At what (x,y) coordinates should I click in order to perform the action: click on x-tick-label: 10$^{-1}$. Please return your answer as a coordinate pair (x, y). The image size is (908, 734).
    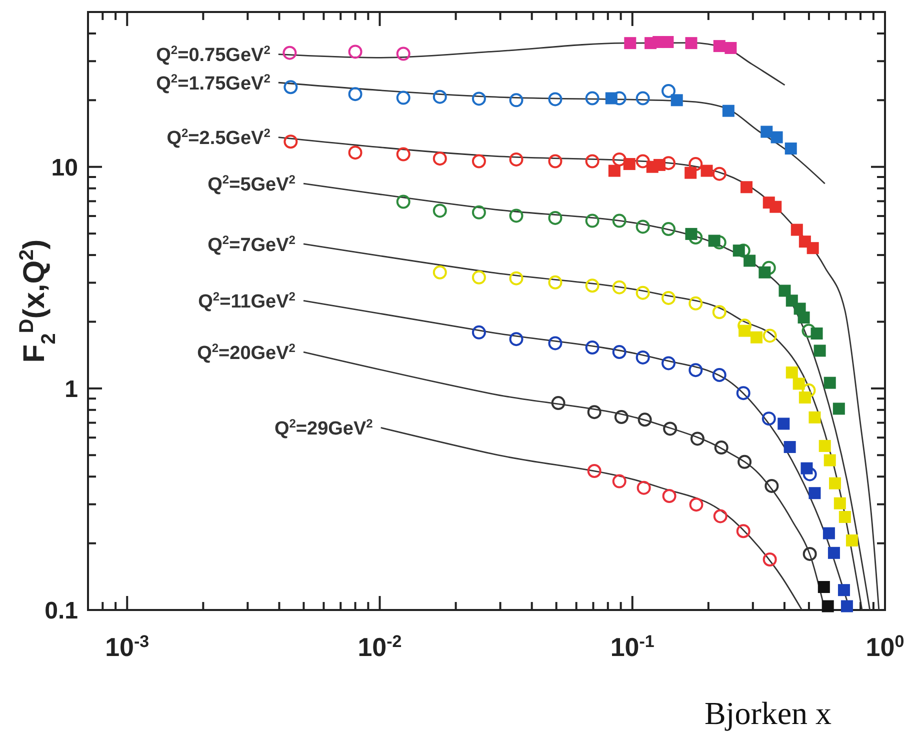
    Looking at the image, I should click on (632, 647).